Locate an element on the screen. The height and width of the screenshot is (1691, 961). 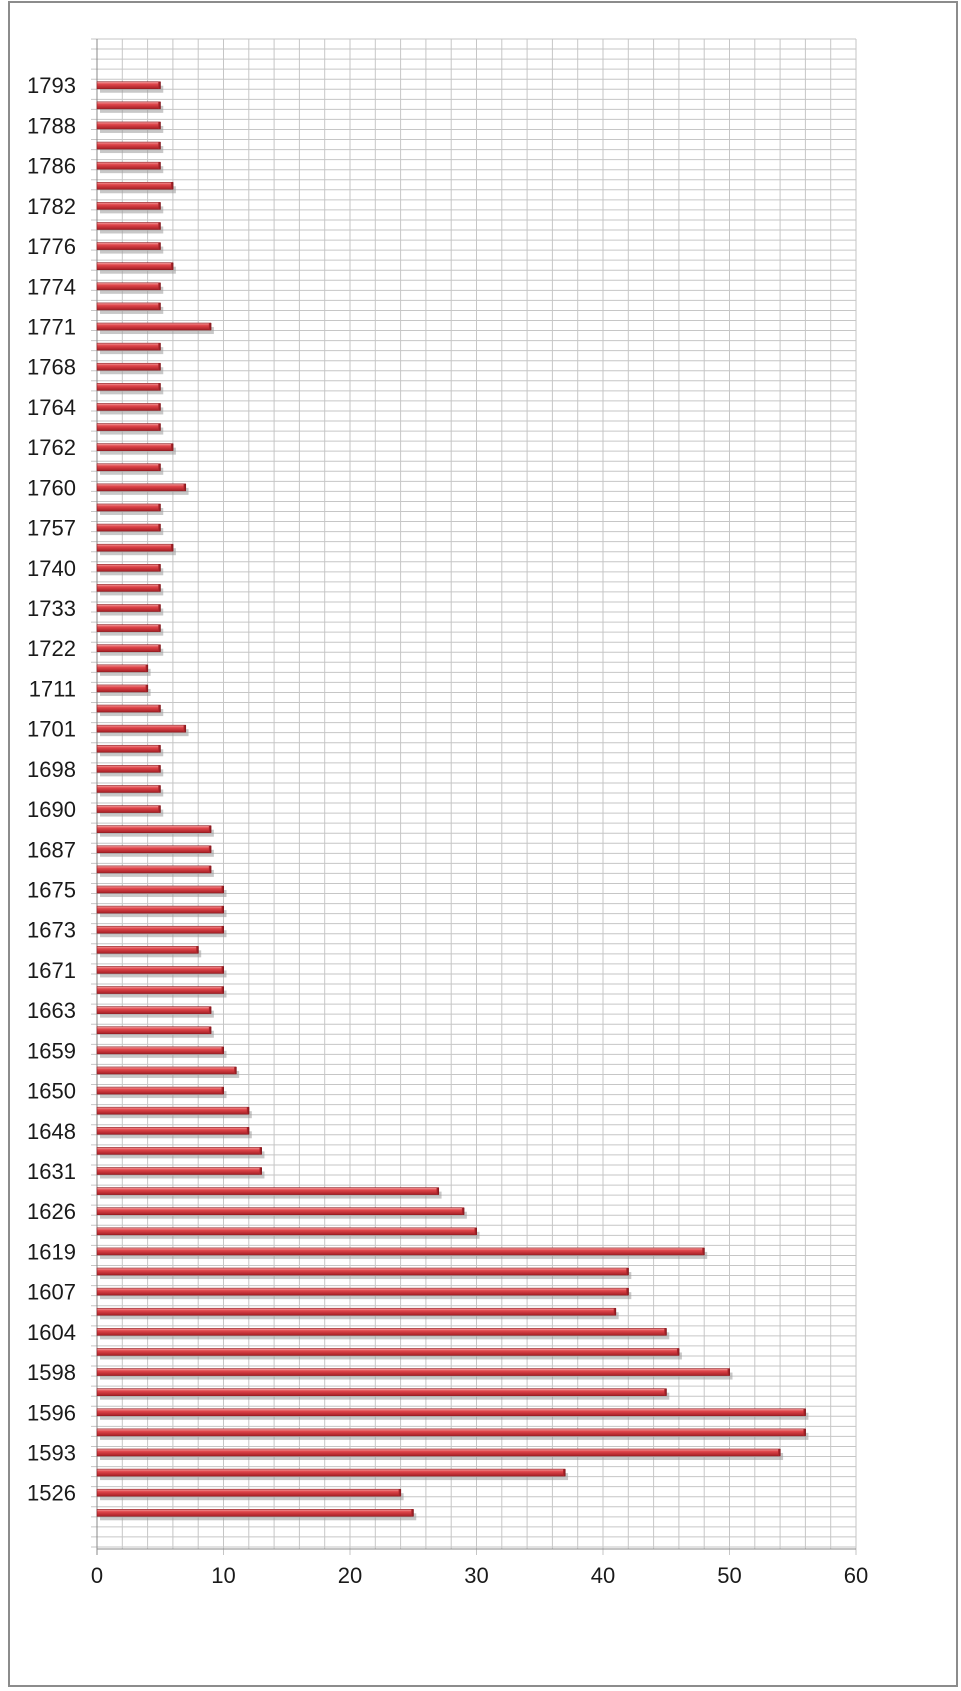
y-tick-label: 1650 is located at coordinates (51, 1091).